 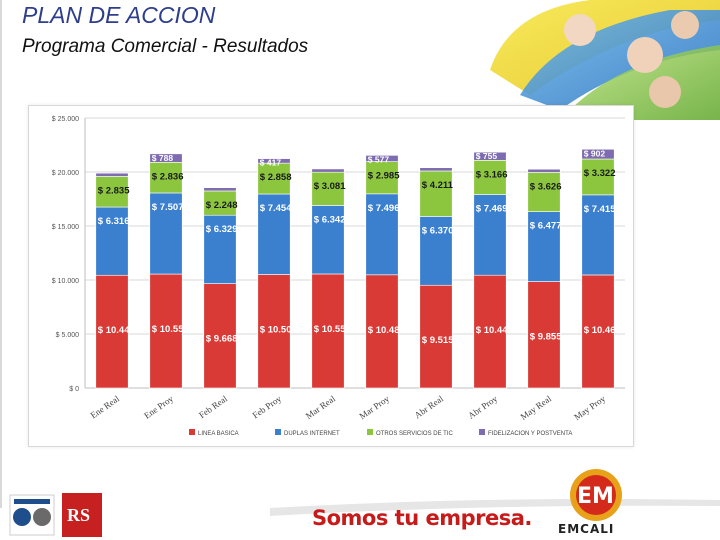 What do you see at coordinates (114, 221) in the screenshot?
I see `data-label: $ 6.316` at bounding box center [114, 221].